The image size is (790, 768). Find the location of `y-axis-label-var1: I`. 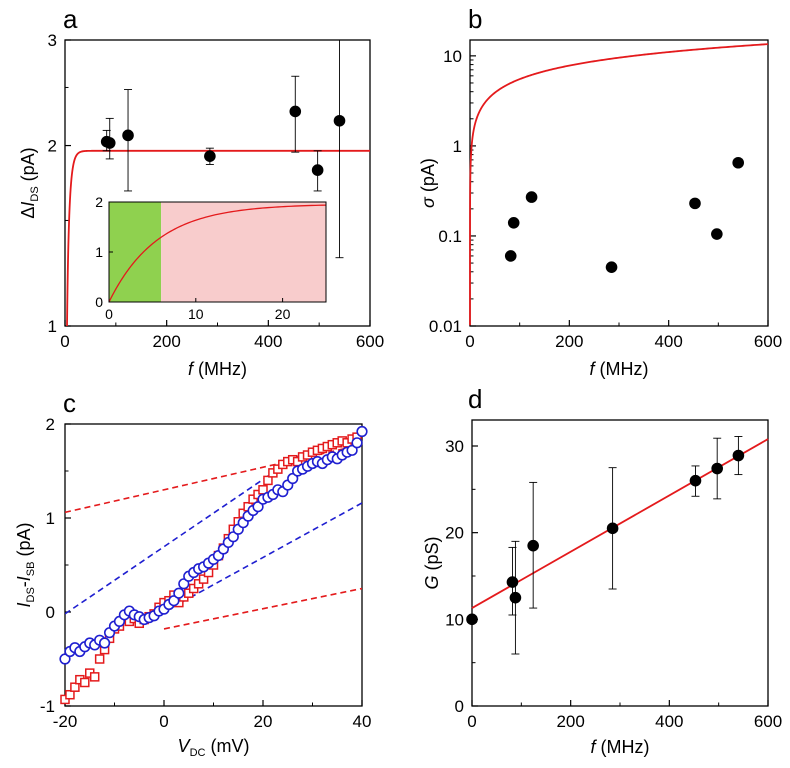

y-axis-label-var1: I is located at coordinates (24, 604).